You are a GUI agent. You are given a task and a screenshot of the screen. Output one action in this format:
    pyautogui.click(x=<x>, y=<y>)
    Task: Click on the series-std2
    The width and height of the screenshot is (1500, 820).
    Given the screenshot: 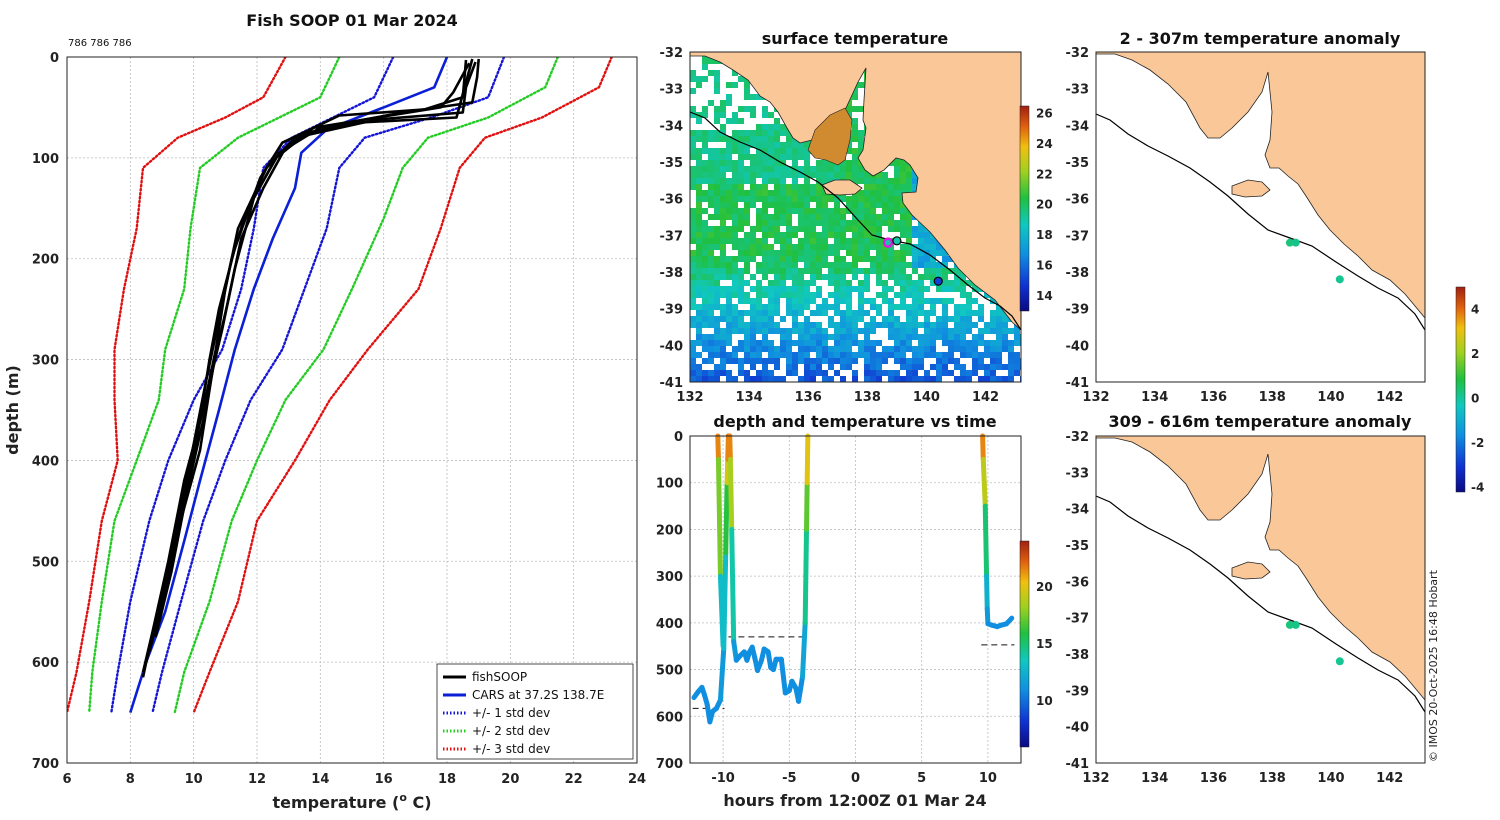 What is the action you would take?
    pyautogui.click(x=214, y=385)
    